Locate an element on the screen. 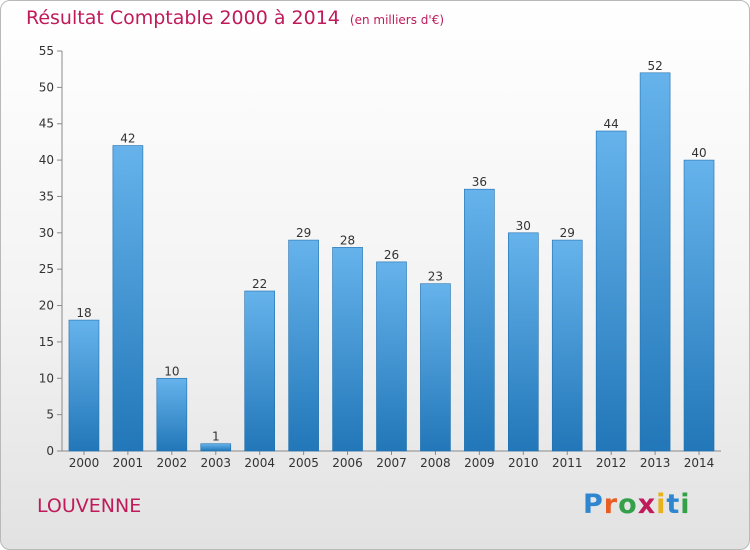 This screenshot has height=550, width=750. bar-2011 is located at coordinates (567, 345).